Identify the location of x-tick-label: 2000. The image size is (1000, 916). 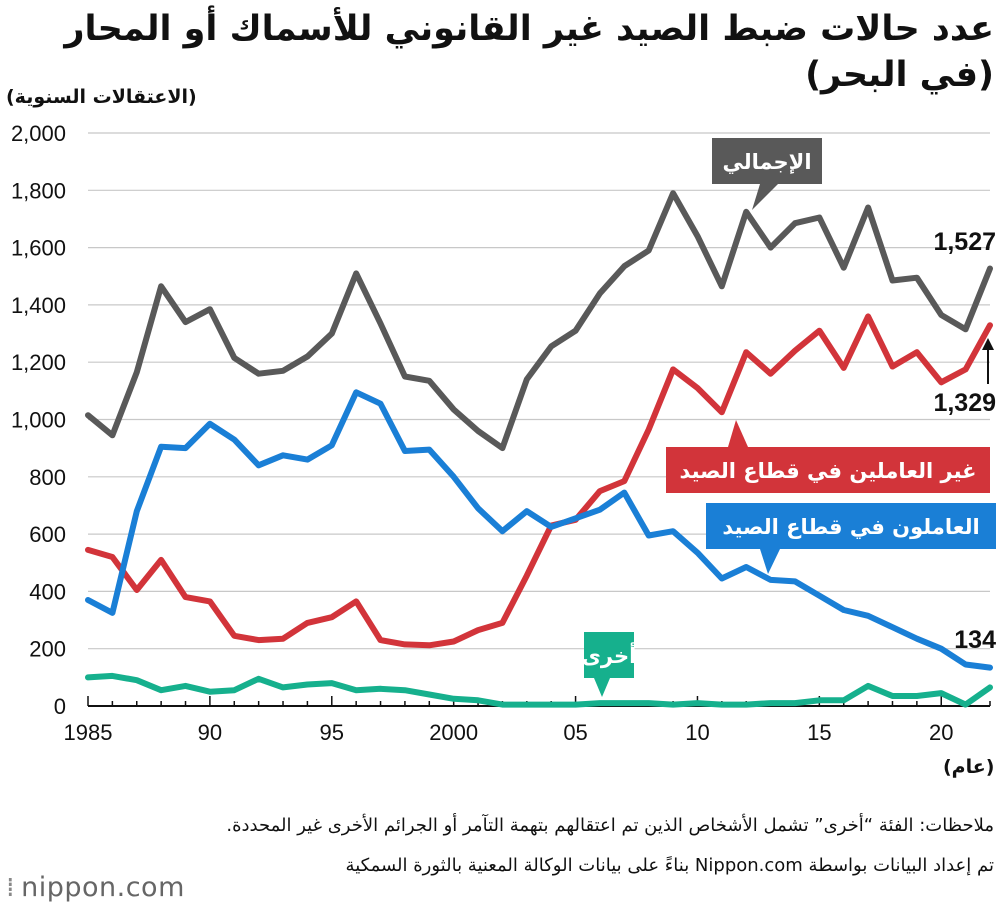
(453, 732).